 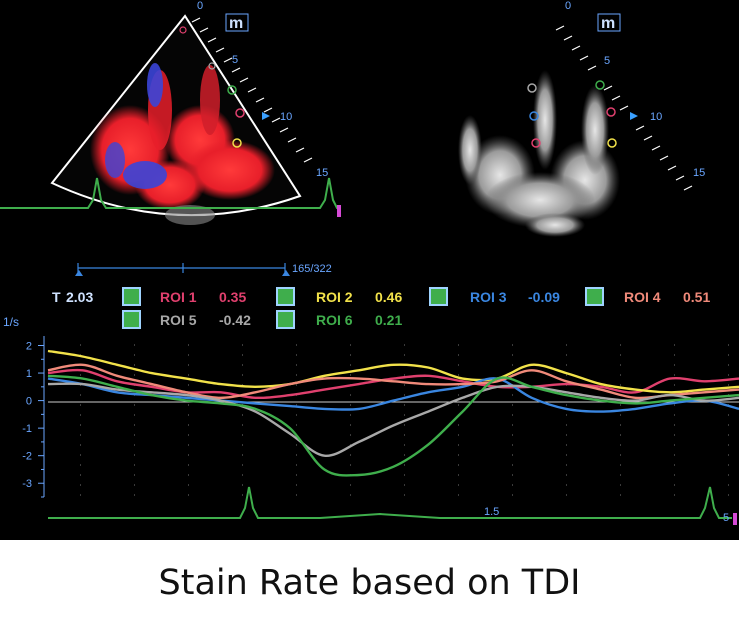 What do you see at coordinates (131, 296) in the screenshot?
I see `roi-1-checkbox` at bounding box center [131, 296].